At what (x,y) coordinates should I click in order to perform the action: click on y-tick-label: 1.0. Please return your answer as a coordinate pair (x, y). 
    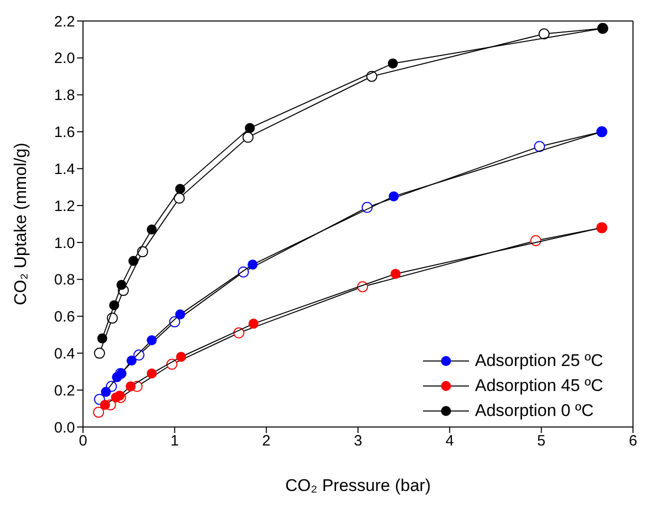
    Looking at the image, I should click on (64, 243).